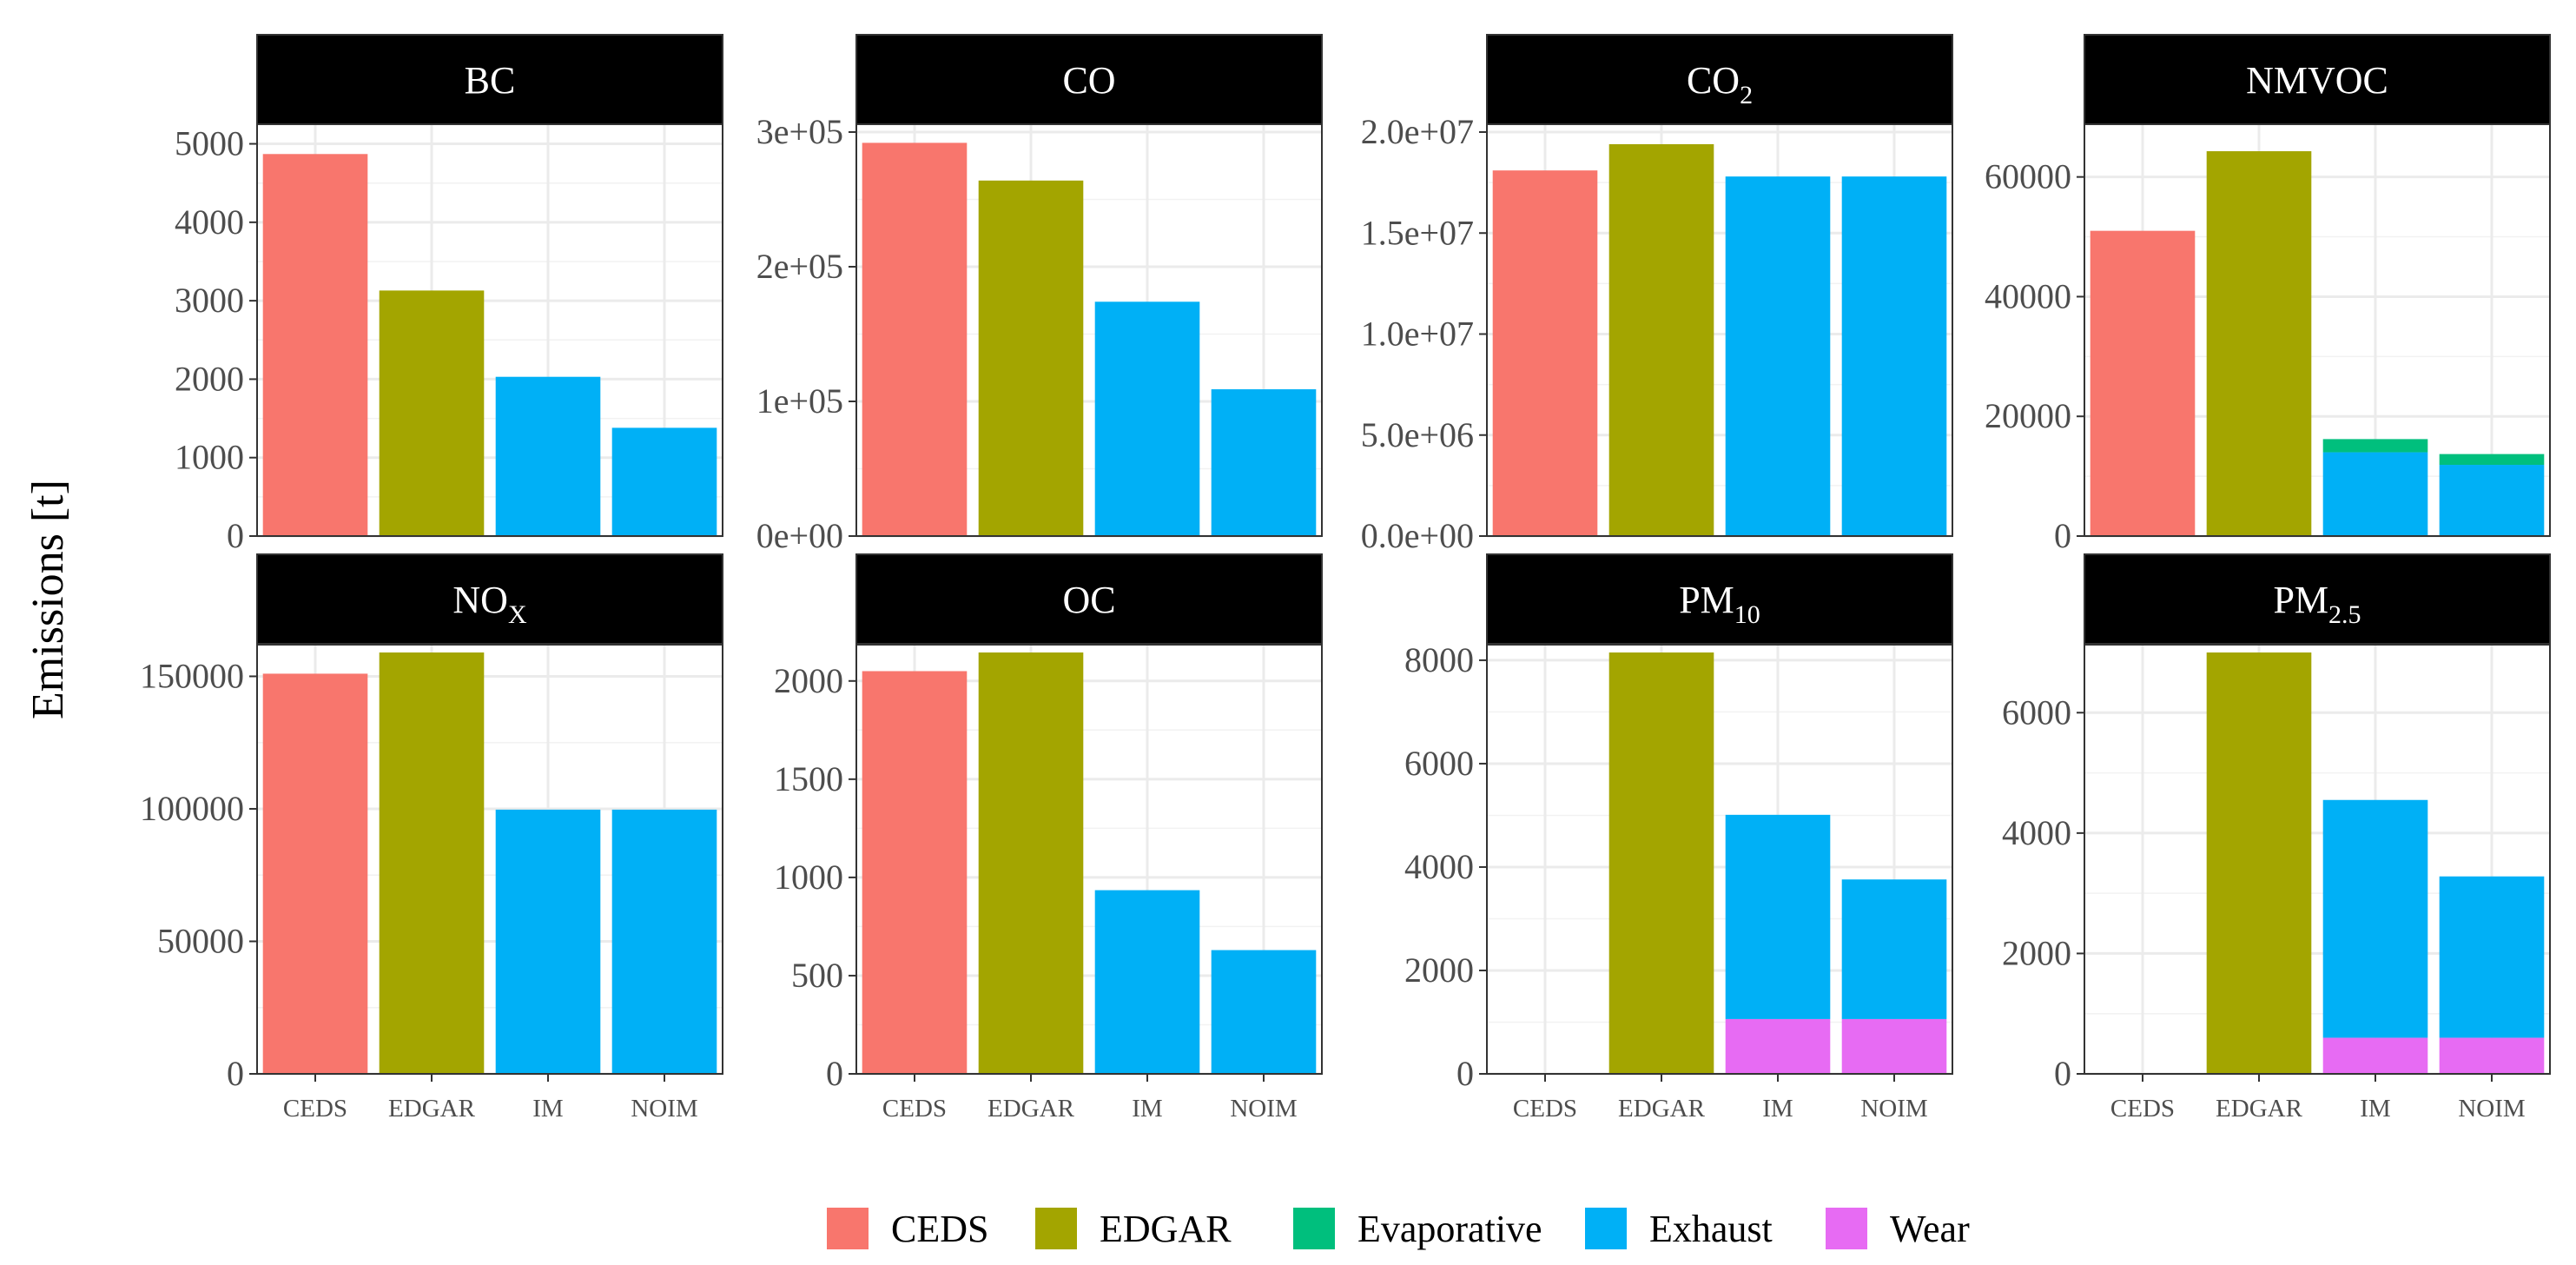  Describe the element at coordinates (817, 975) in the screenshot. I see `y-tick-label: 500` at that location.